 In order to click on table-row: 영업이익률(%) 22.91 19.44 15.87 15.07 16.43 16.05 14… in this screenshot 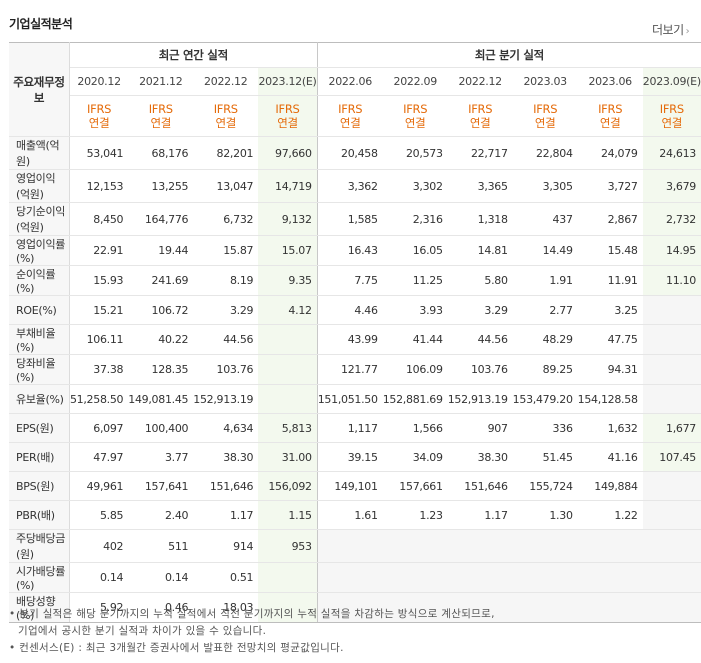, I will do `click(355, 250)`.